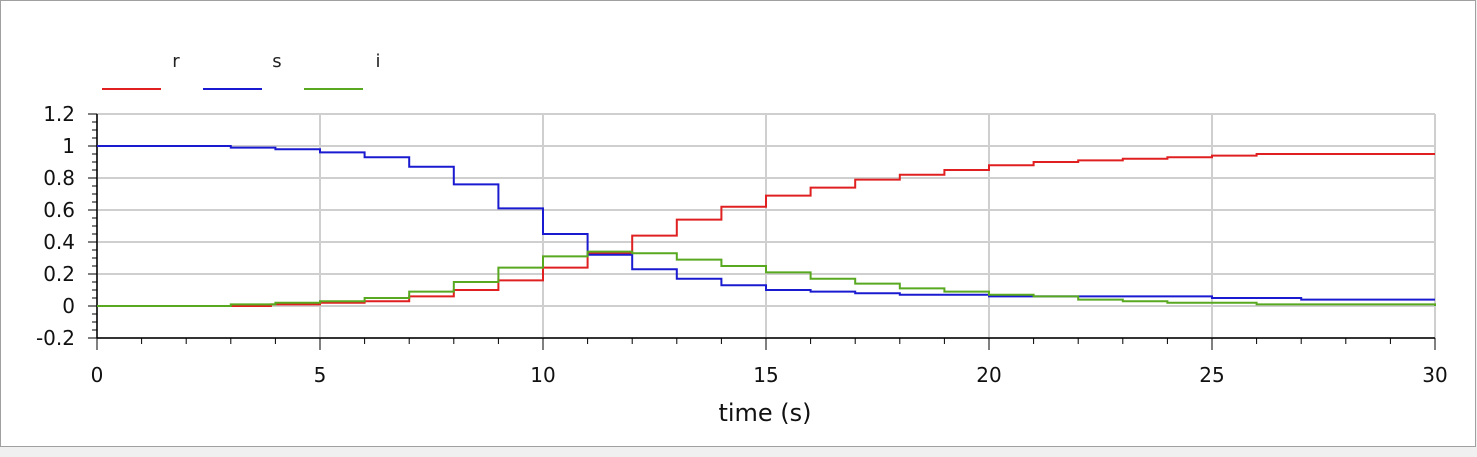  What do you see at coordinates (59, 242) in the screenshot?
I see `y-tick-label: 0.4` at bounding box center [59, 242].